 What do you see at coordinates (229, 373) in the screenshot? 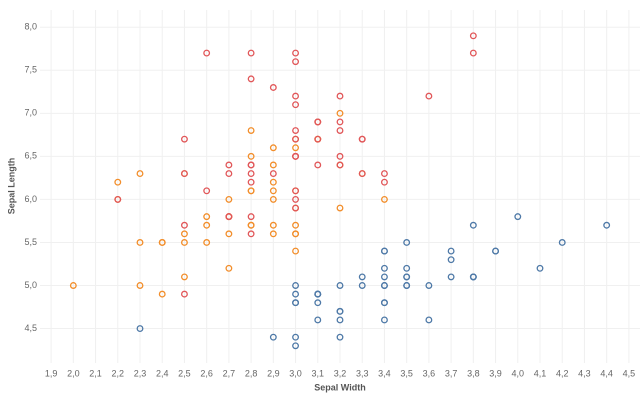
I see `x-tick-label: 2,7` at bounding box center [229, 373].